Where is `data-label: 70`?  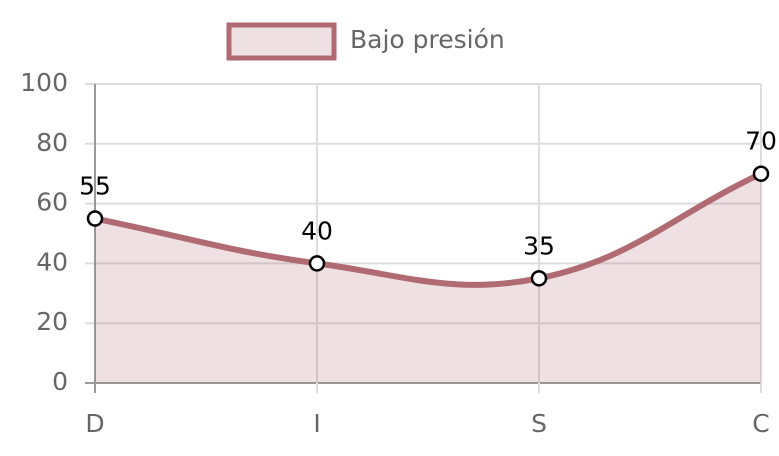
data-label: 70 is located at coordinates (761, 141).